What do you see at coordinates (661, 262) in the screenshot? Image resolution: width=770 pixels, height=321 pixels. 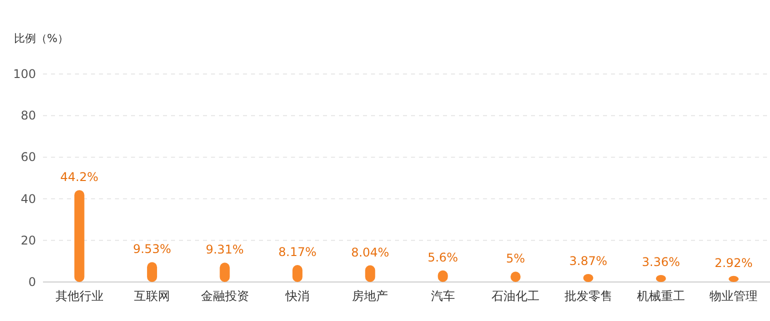 I see `data-label: 3.36%` at bounding box center [661, 262].